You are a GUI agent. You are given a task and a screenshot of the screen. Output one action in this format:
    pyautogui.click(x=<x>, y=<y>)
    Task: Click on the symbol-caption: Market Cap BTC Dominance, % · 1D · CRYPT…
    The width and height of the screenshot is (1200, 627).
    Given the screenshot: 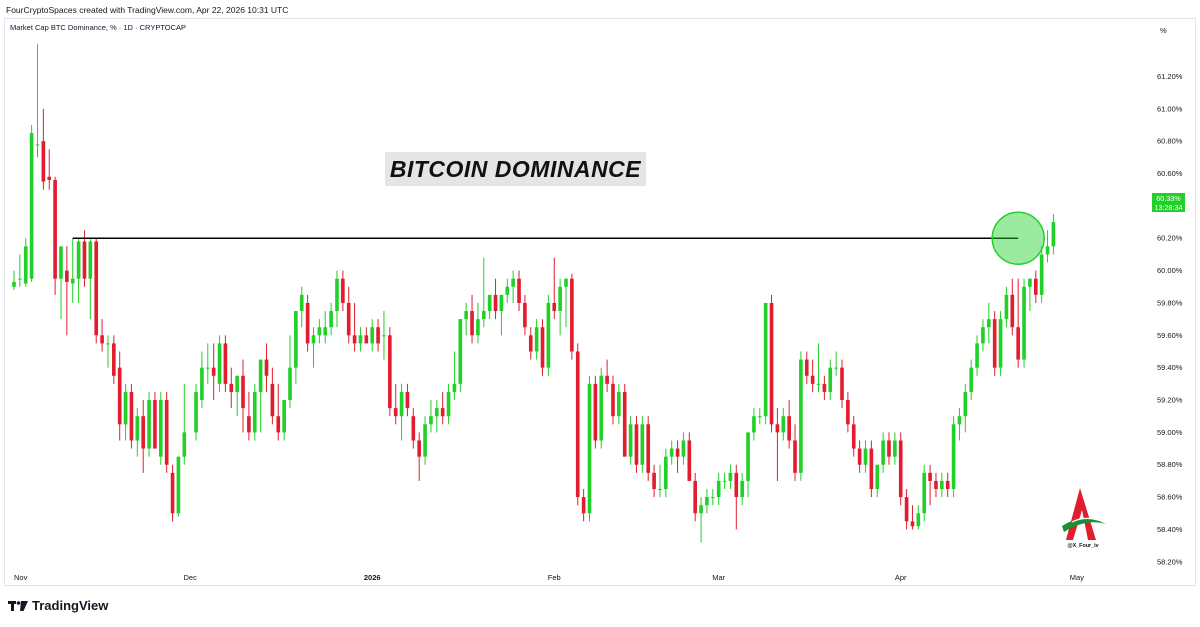 What is the action you would take?
    pyautogui.click(x=98, y=27)
    